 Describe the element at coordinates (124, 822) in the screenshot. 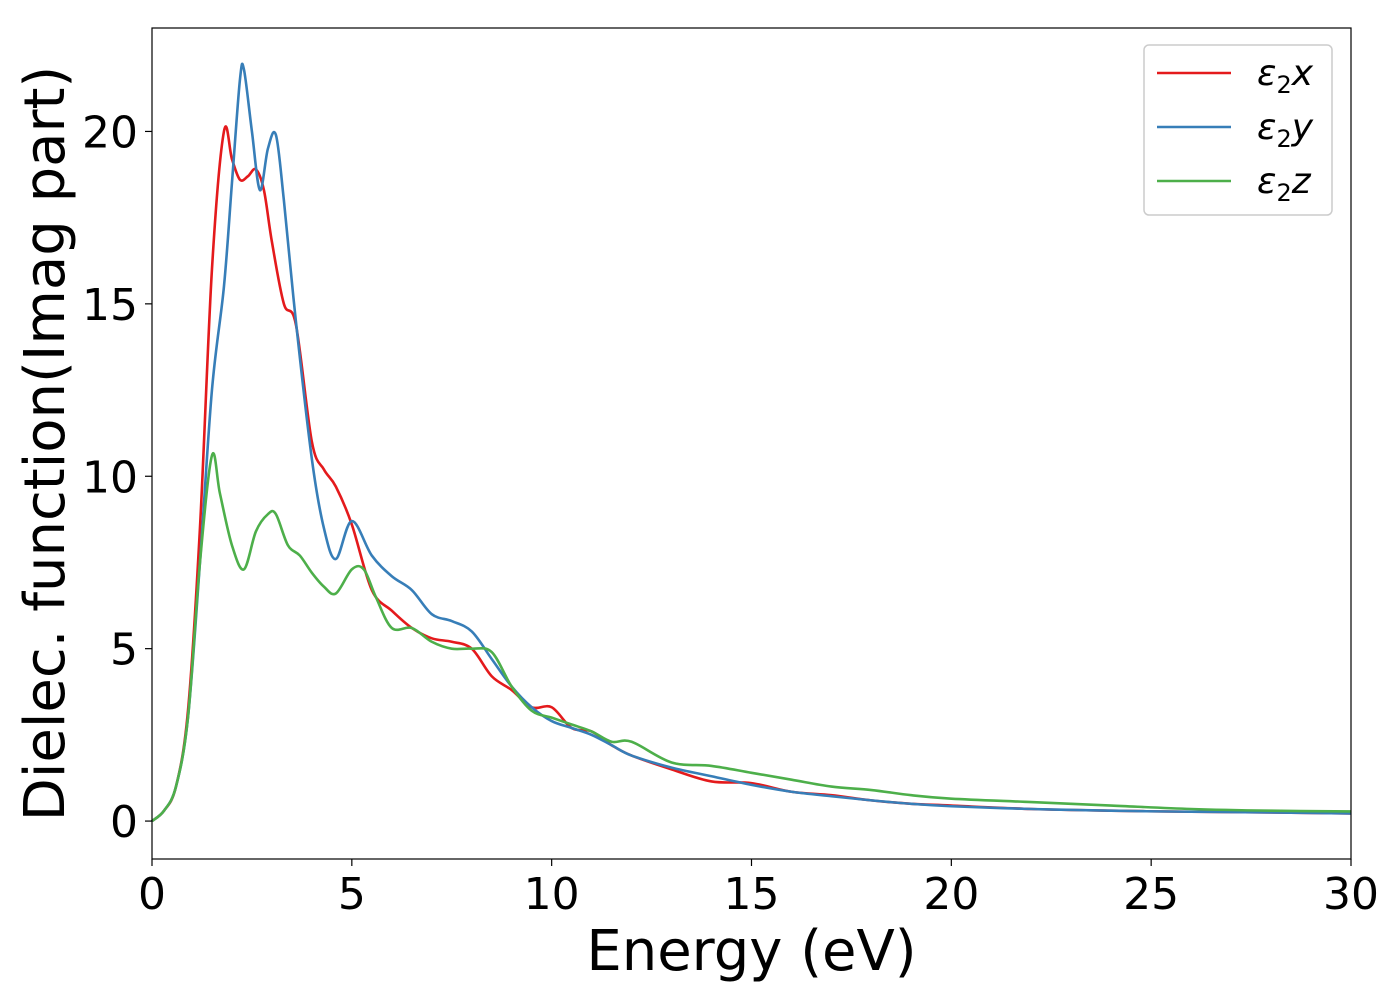

I see `y-tick-label: 0` at that location.